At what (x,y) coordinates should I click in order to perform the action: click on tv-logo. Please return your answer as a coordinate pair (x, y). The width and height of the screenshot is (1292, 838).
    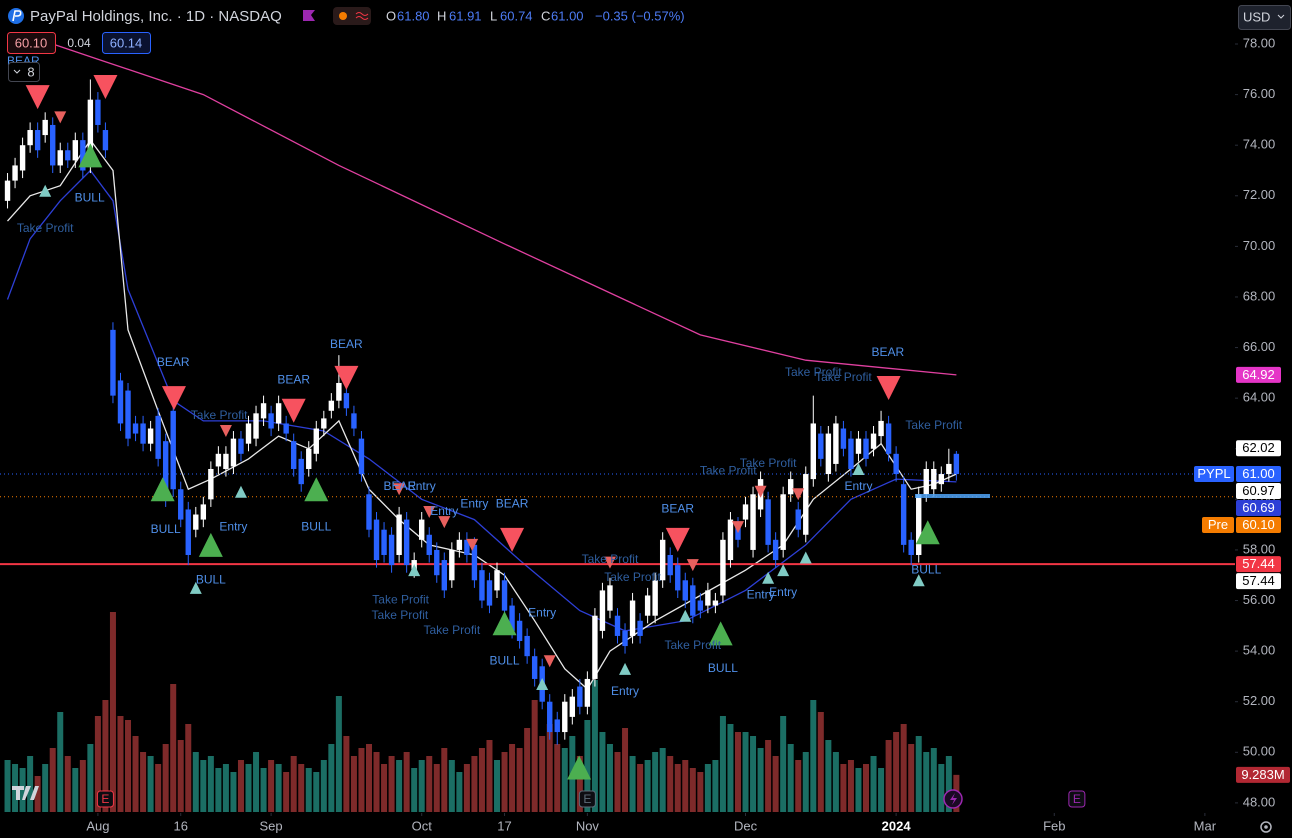
    Looking at the image, I should click on (25, 793).